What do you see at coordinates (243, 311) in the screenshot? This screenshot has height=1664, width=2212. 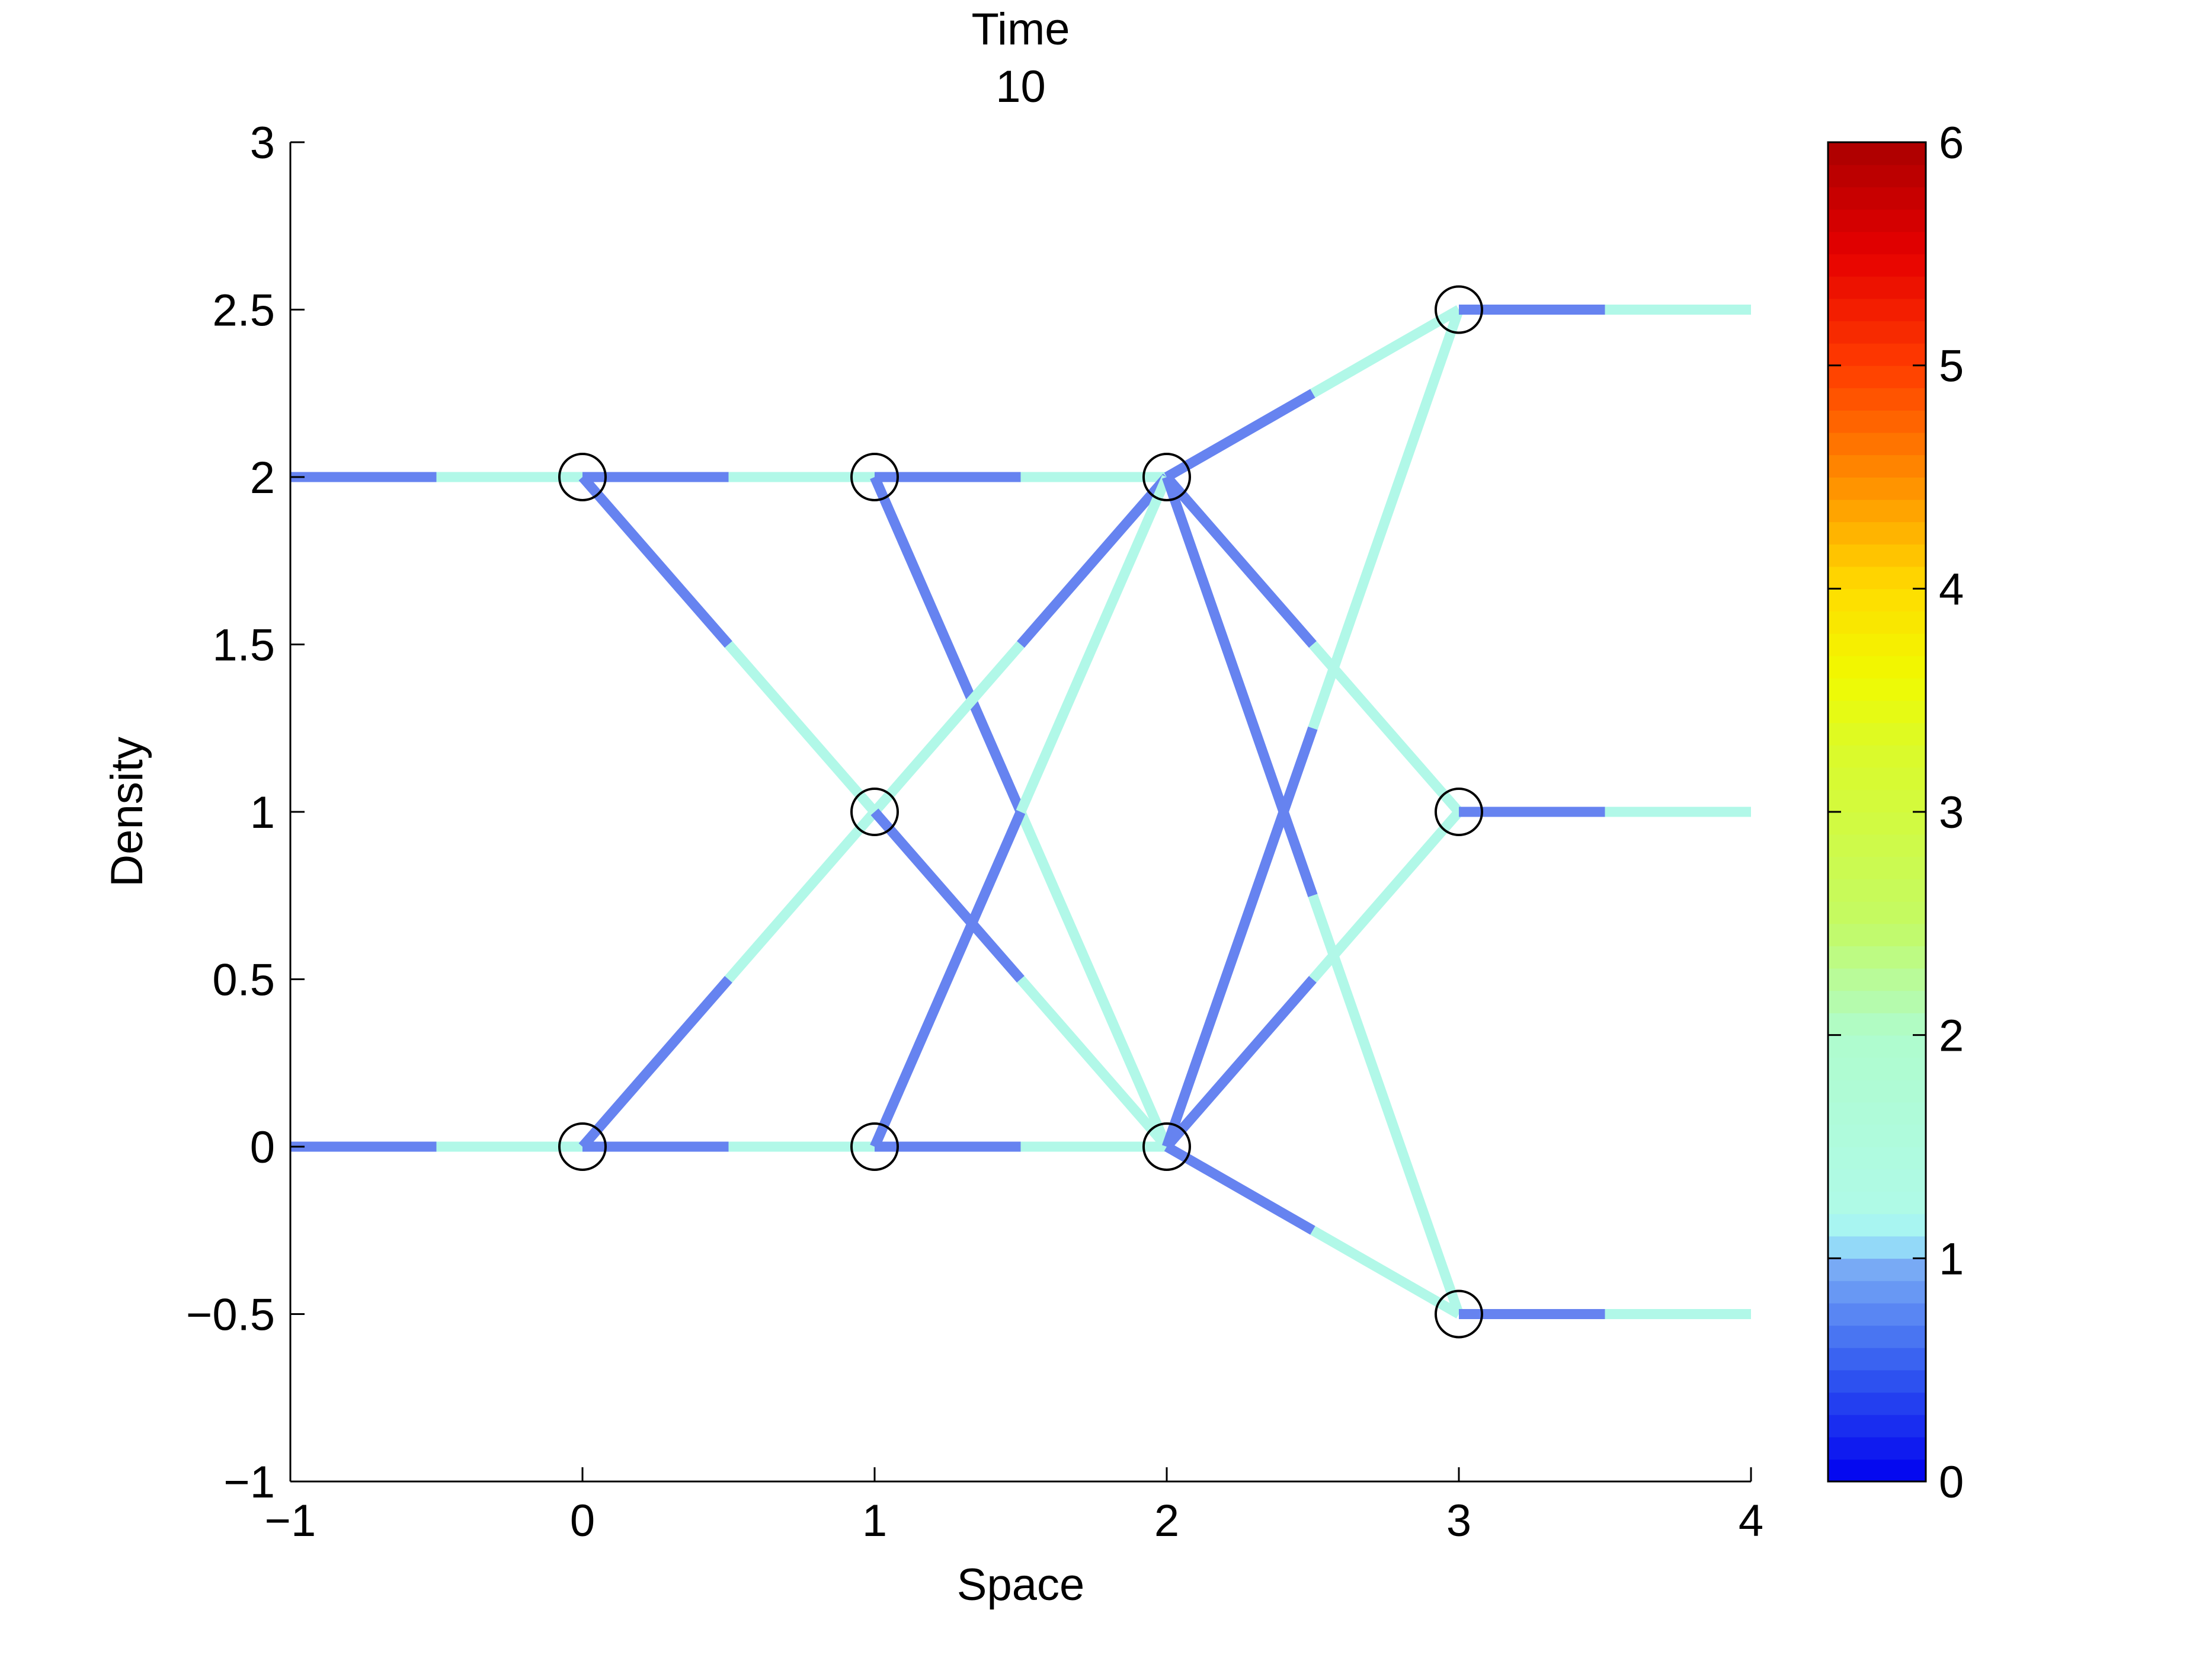 I see `y-tick-label-7: 2.5` at bounding box center [243, 311].